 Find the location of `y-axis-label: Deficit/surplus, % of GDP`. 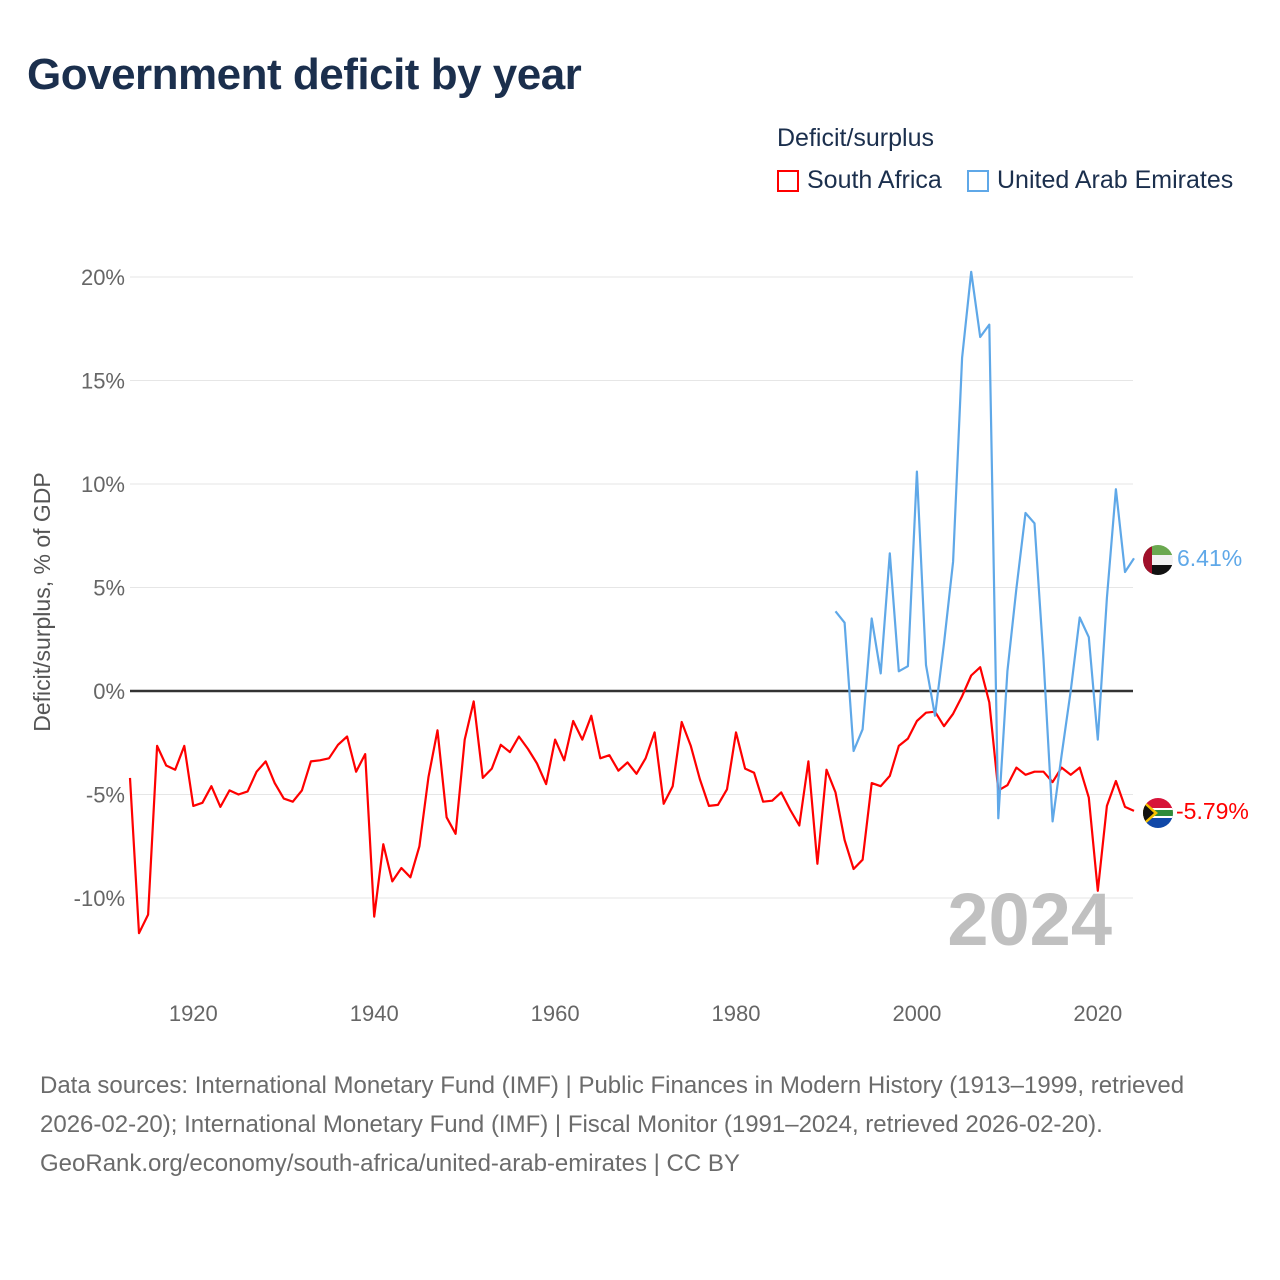

y-axis-label: Deficit/surplus, % of GDP is located at coordinates (42, 601).